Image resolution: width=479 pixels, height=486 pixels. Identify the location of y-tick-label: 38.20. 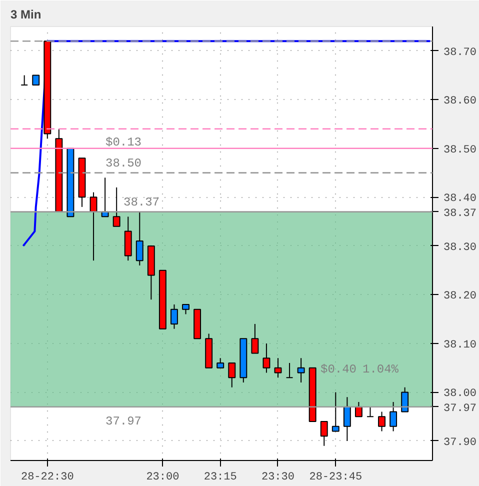
(460, 296).